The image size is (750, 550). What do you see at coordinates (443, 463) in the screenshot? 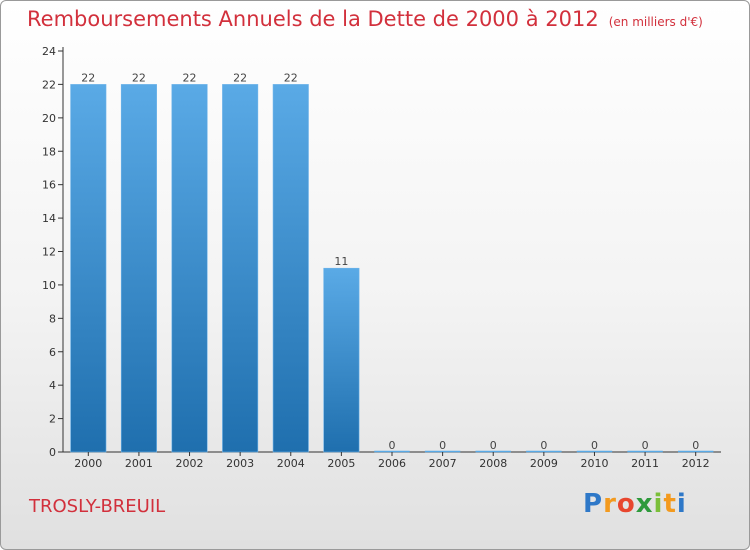
I see `x-tick-label: 2007` at bounding box center [443, 463].